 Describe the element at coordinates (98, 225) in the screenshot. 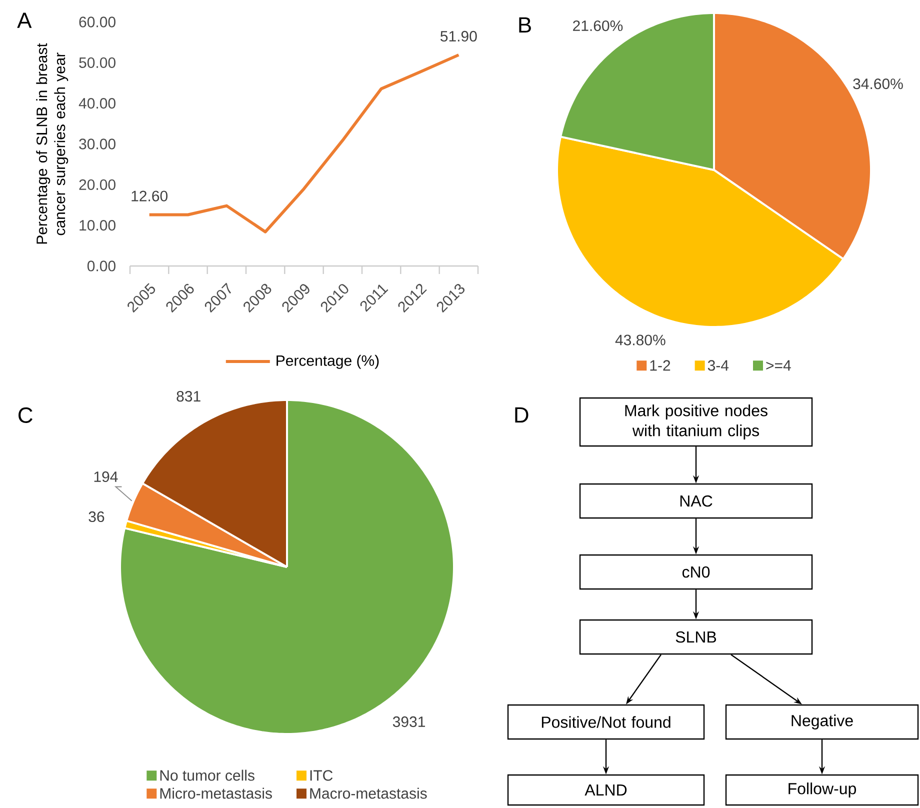

I see `y-tick-label: 10.00` at that location.